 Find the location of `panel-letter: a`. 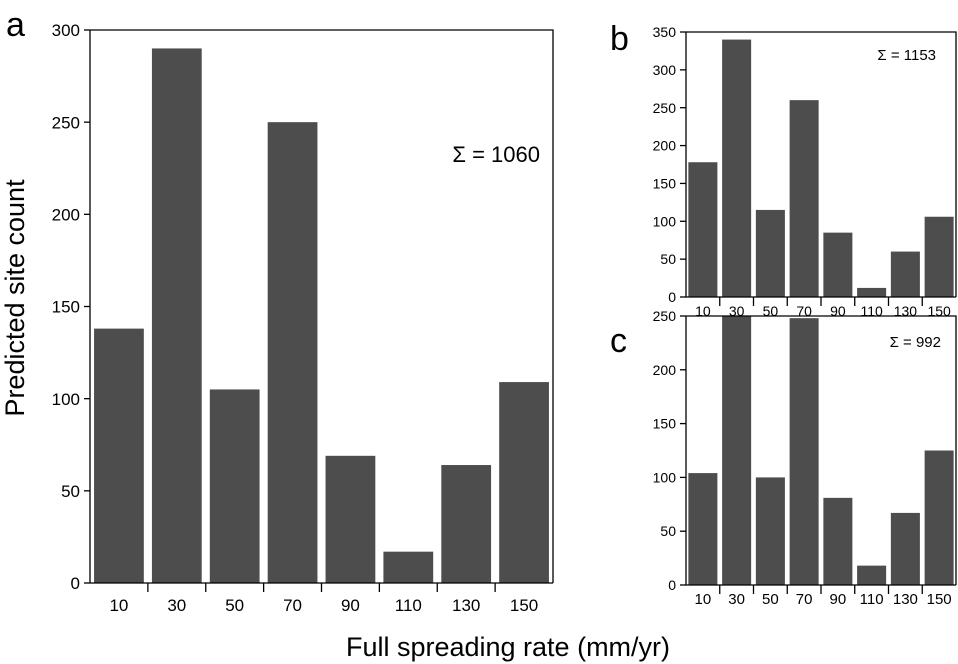

panel-letter: a is located at coordinates (15, 25).